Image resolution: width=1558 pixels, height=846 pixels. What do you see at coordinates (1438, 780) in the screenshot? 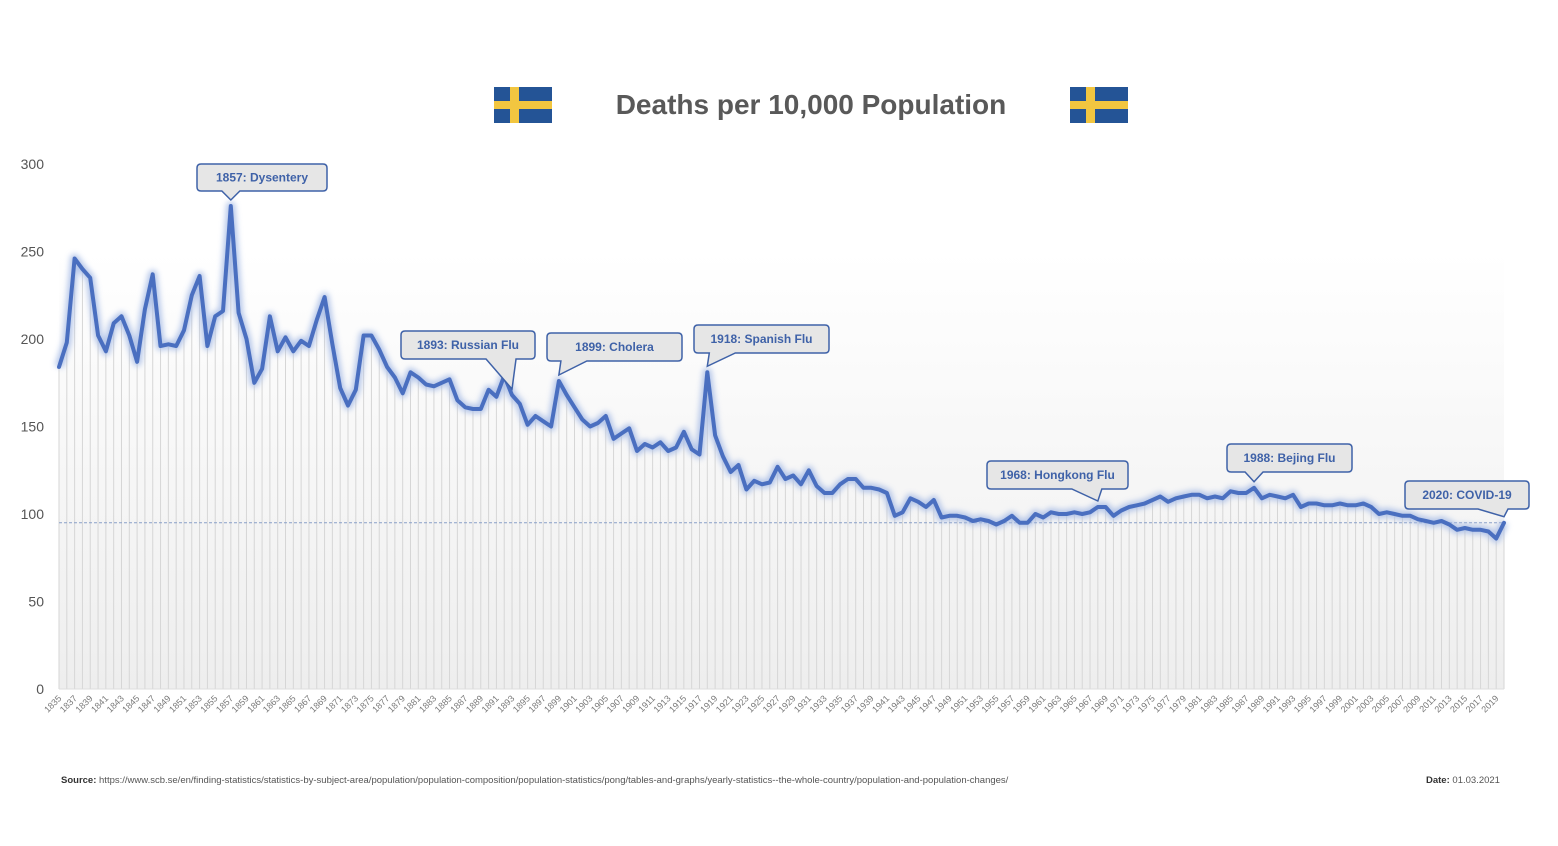
I see `date-label: Date:` at bounding box center [1438, 780].